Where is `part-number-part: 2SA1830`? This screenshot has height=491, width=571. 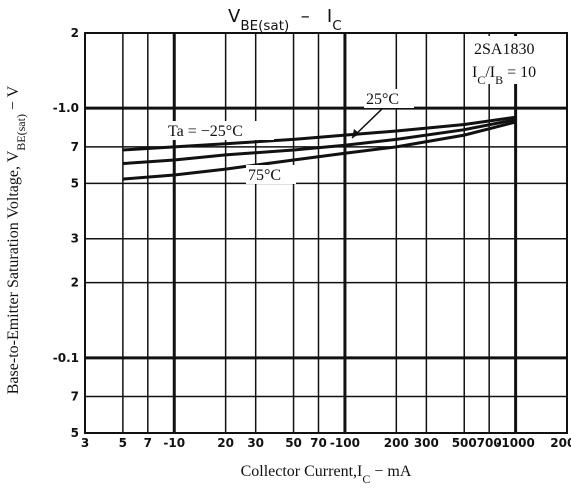
part-number-part: 2SA1830 is located at coordinates (504, 49).